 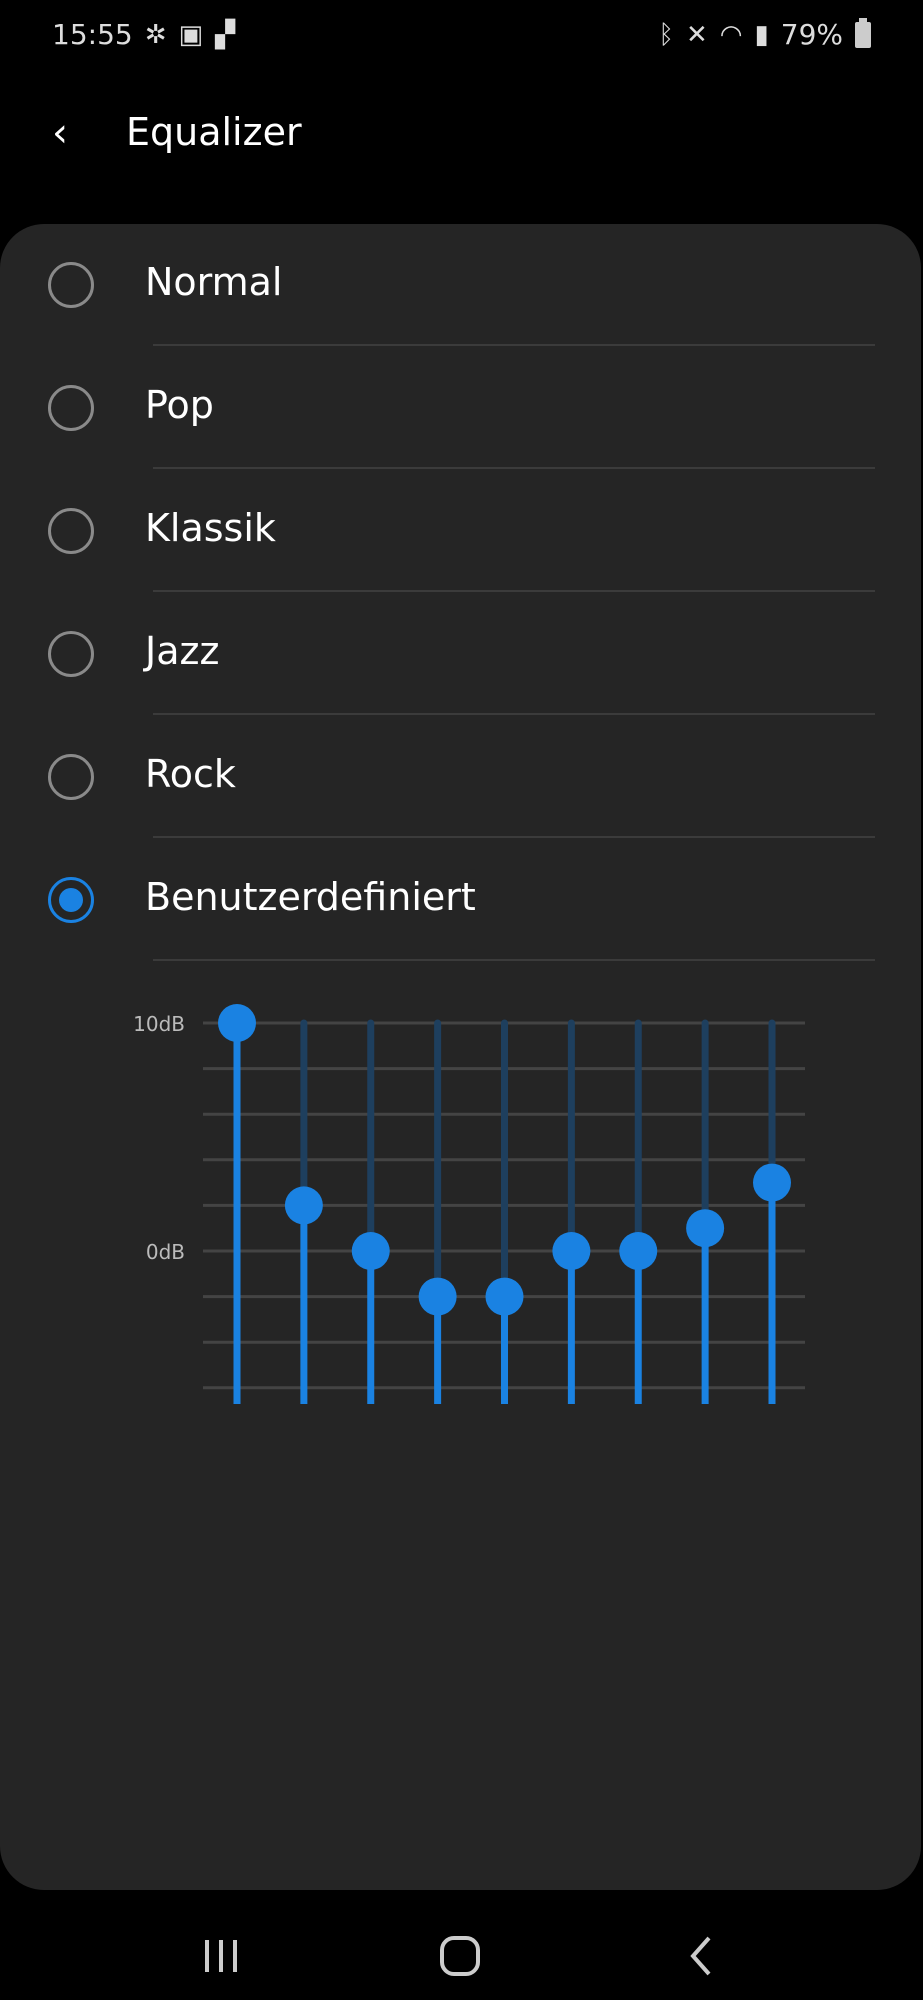 What do you see at coordinates (460, 777) in the screenshot?
I see `preset-rock: Rock` at bounding box center [460, 777].